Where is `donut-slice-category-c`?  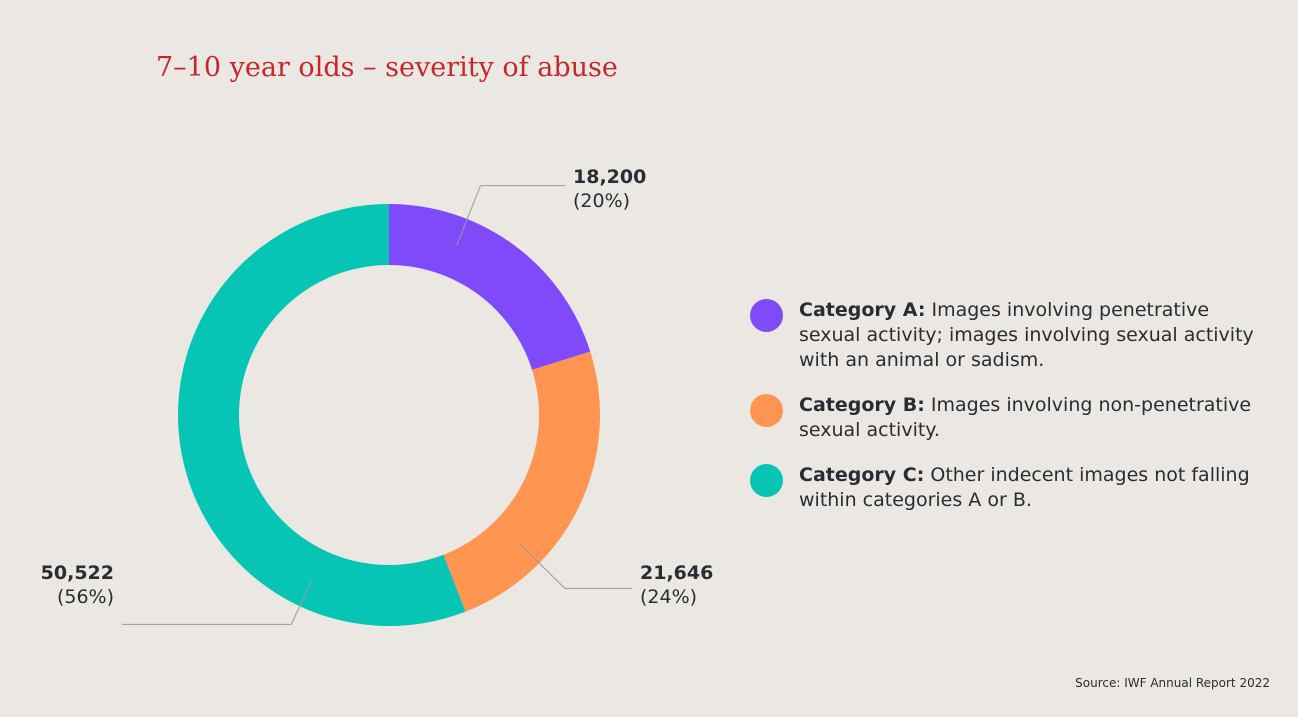
donut-slice-category-c is located at coordinates (322, 415).